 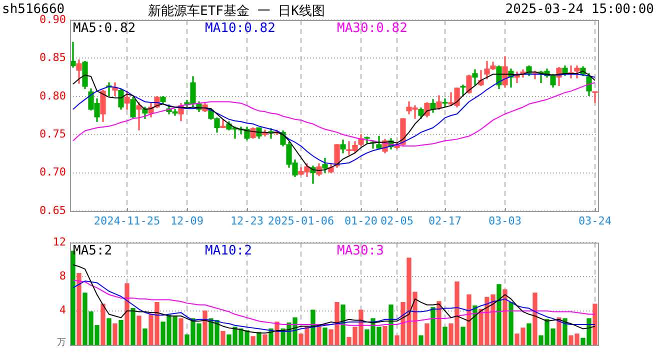 What do you see at coordinates (505, 221) in the screenshot?
I see `x-tick-label: 03-03` at bounding box center [505, 221].